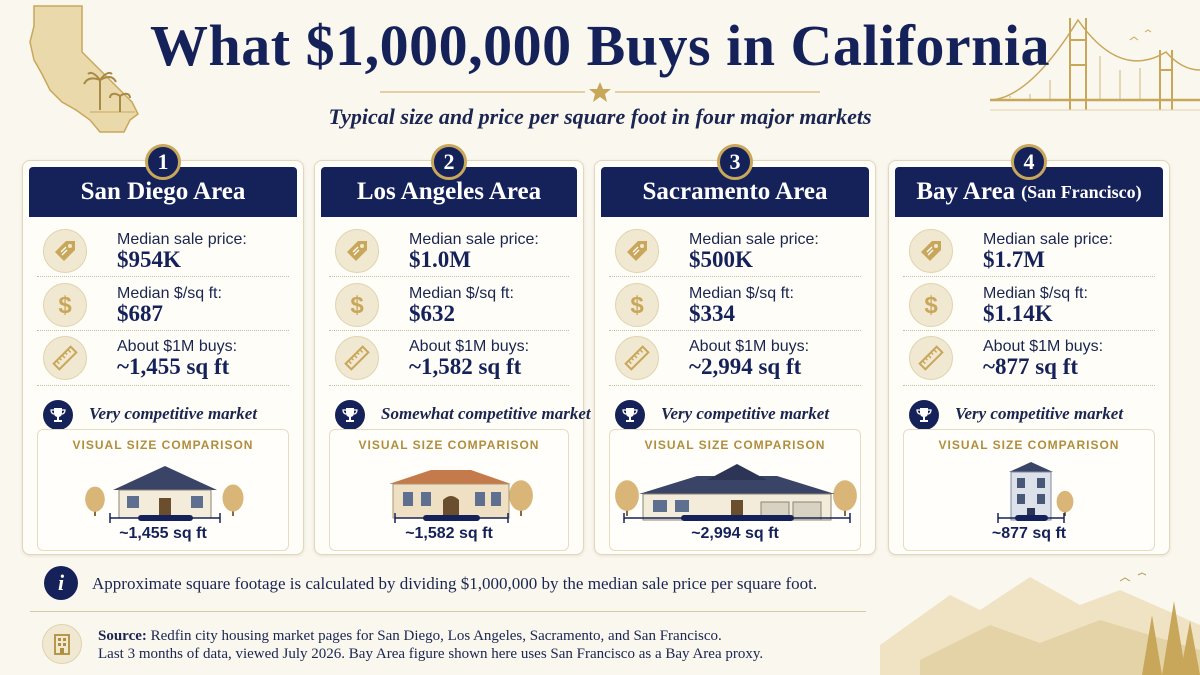  I want to click on buys-row: About $1M buys: ~2,994 sq ft, so click(735, 359).